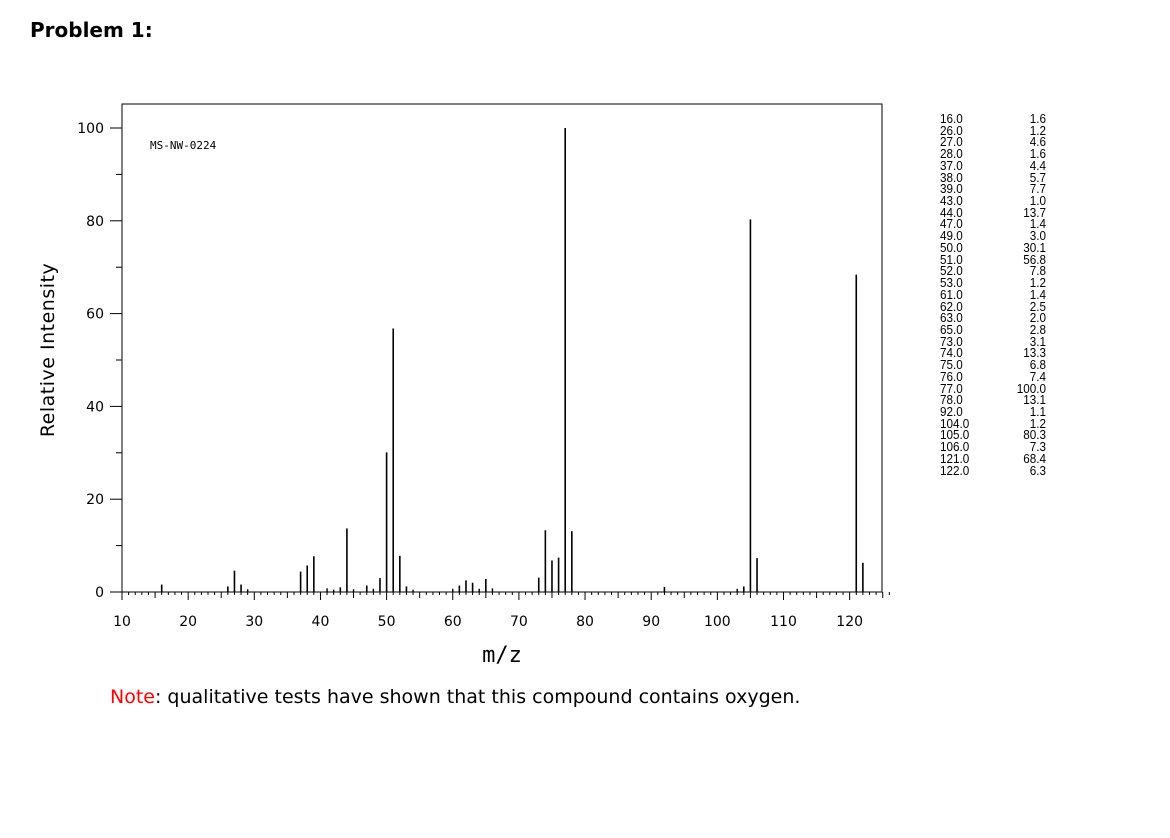 The height and width of the screenshot is (838, 1170). I want to click on peak-mz: 38.0, so click(951, 177).